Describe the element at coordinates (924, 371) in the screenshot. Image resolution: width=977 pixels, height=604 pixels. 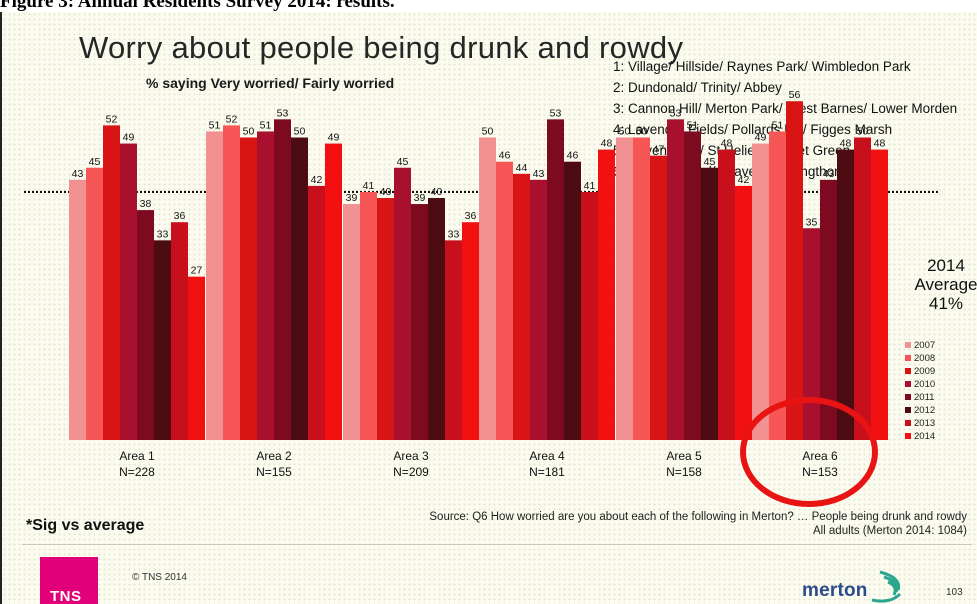
I see `legend-label: 2009` at that location.